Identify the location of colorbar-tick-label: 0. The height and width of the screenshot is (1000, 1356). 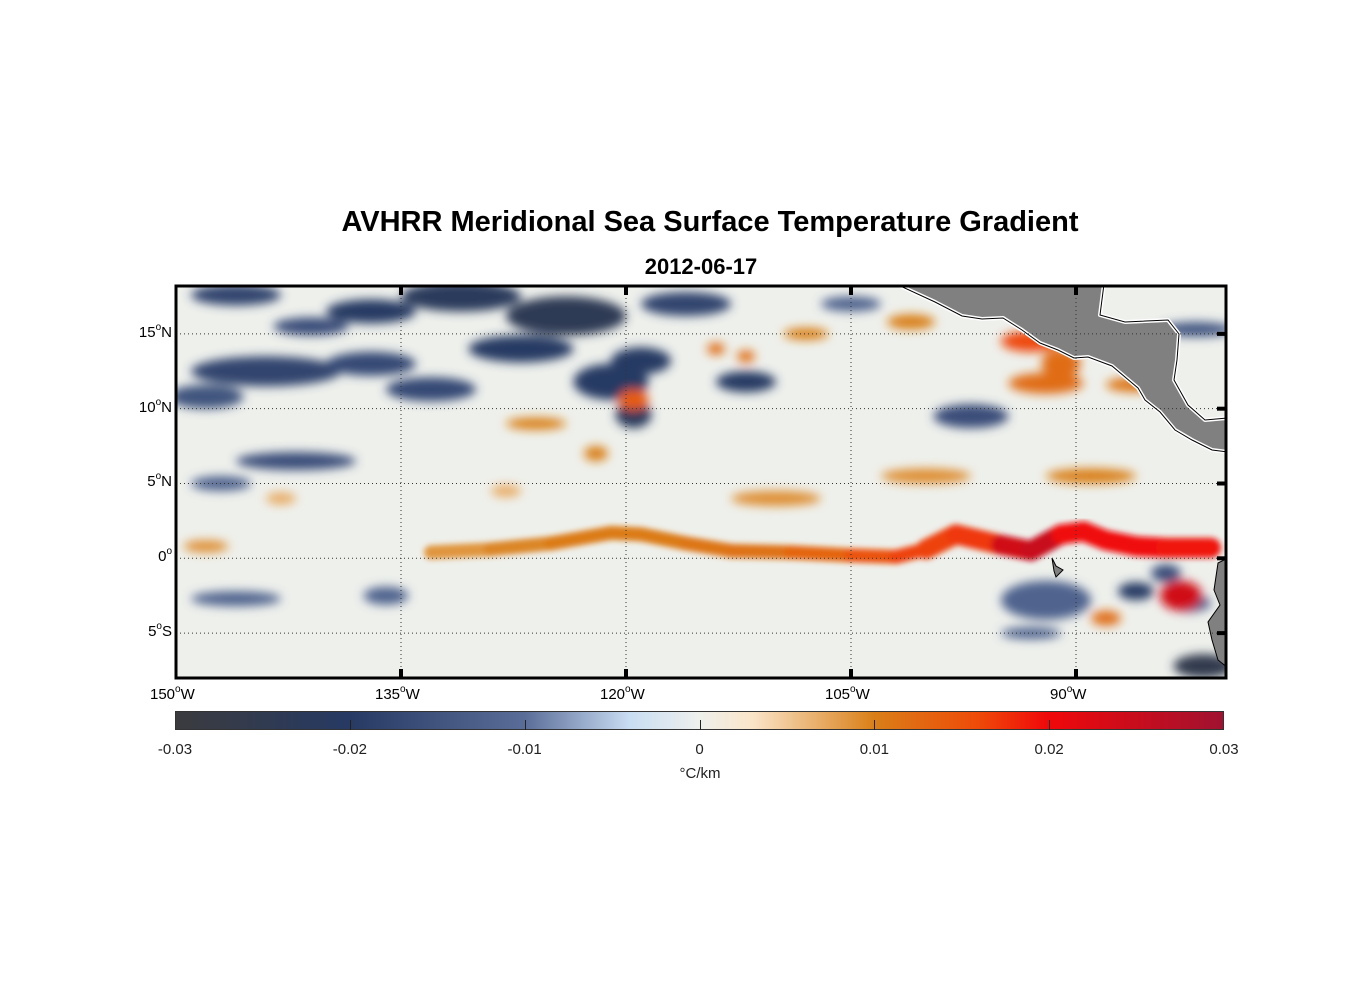
(699, 749).